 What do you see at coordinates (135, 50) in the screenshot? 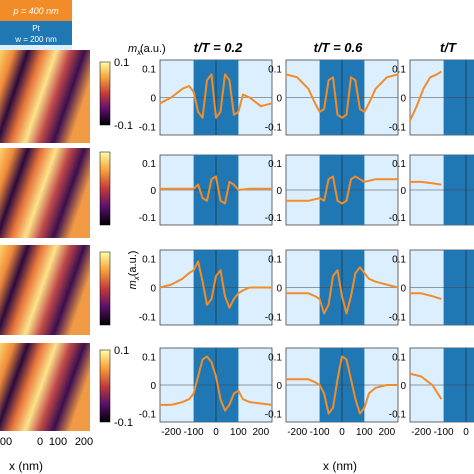
I see `colorbar-label: mx` at bounding box center [135, 50].